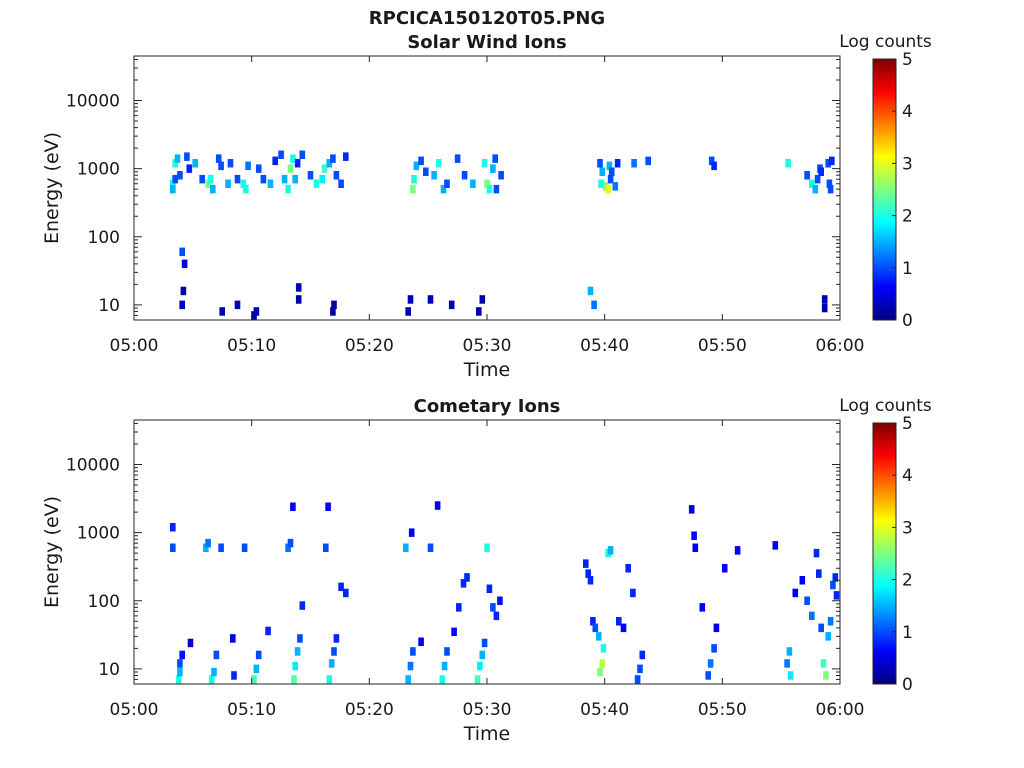 The image size is (1024, 768). Describe the element at coordinates (487, 406) in the screenshot. I see `panel-title: Cometary Ions` at that location.